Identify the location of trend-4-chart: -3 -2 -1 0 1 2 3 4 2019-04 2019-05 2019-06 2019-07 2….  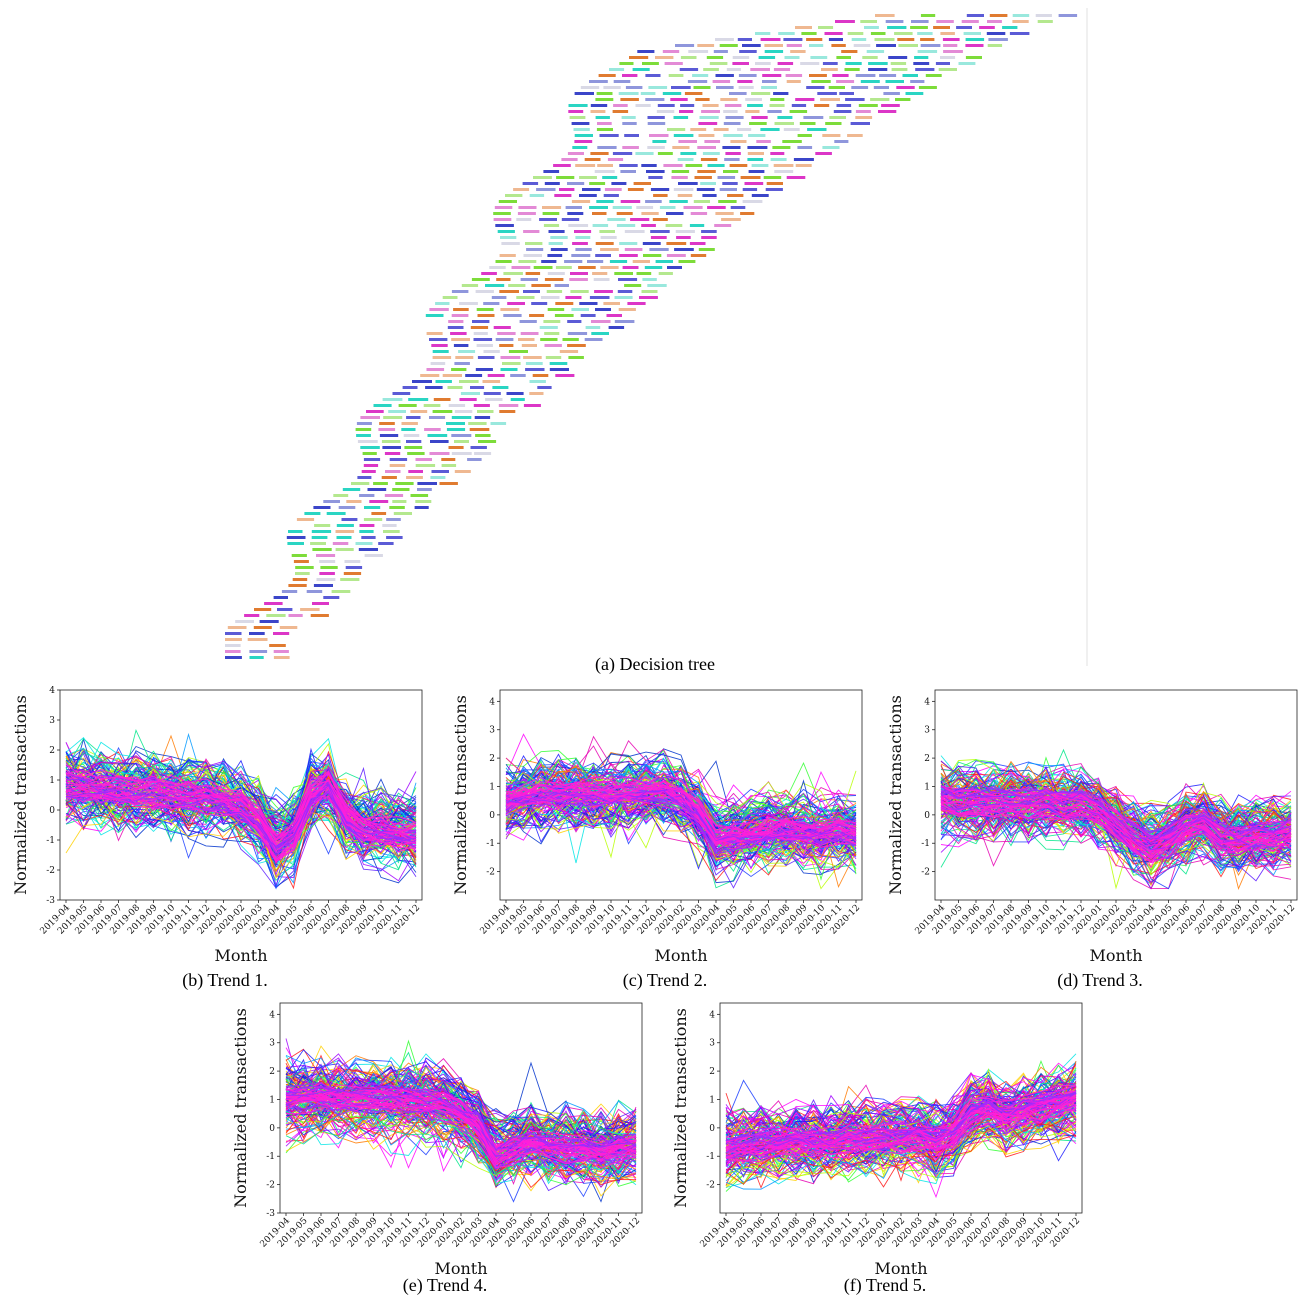
(435, 1138).